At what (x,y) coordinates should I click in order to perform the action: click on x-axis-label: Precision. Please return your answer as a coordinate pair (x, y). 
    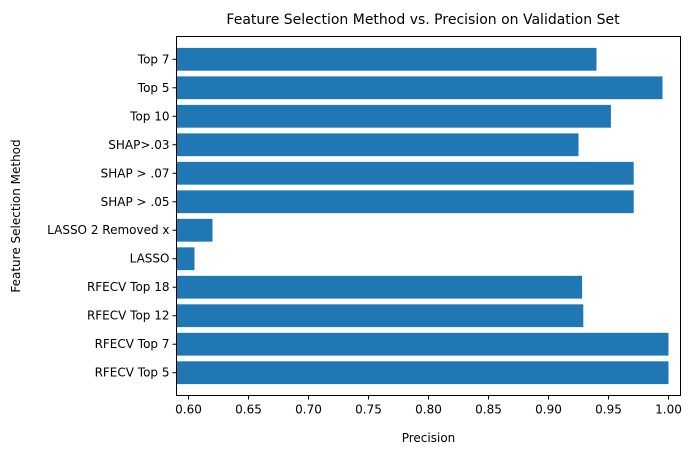
    Looking at the image, I should click on (429, 438).